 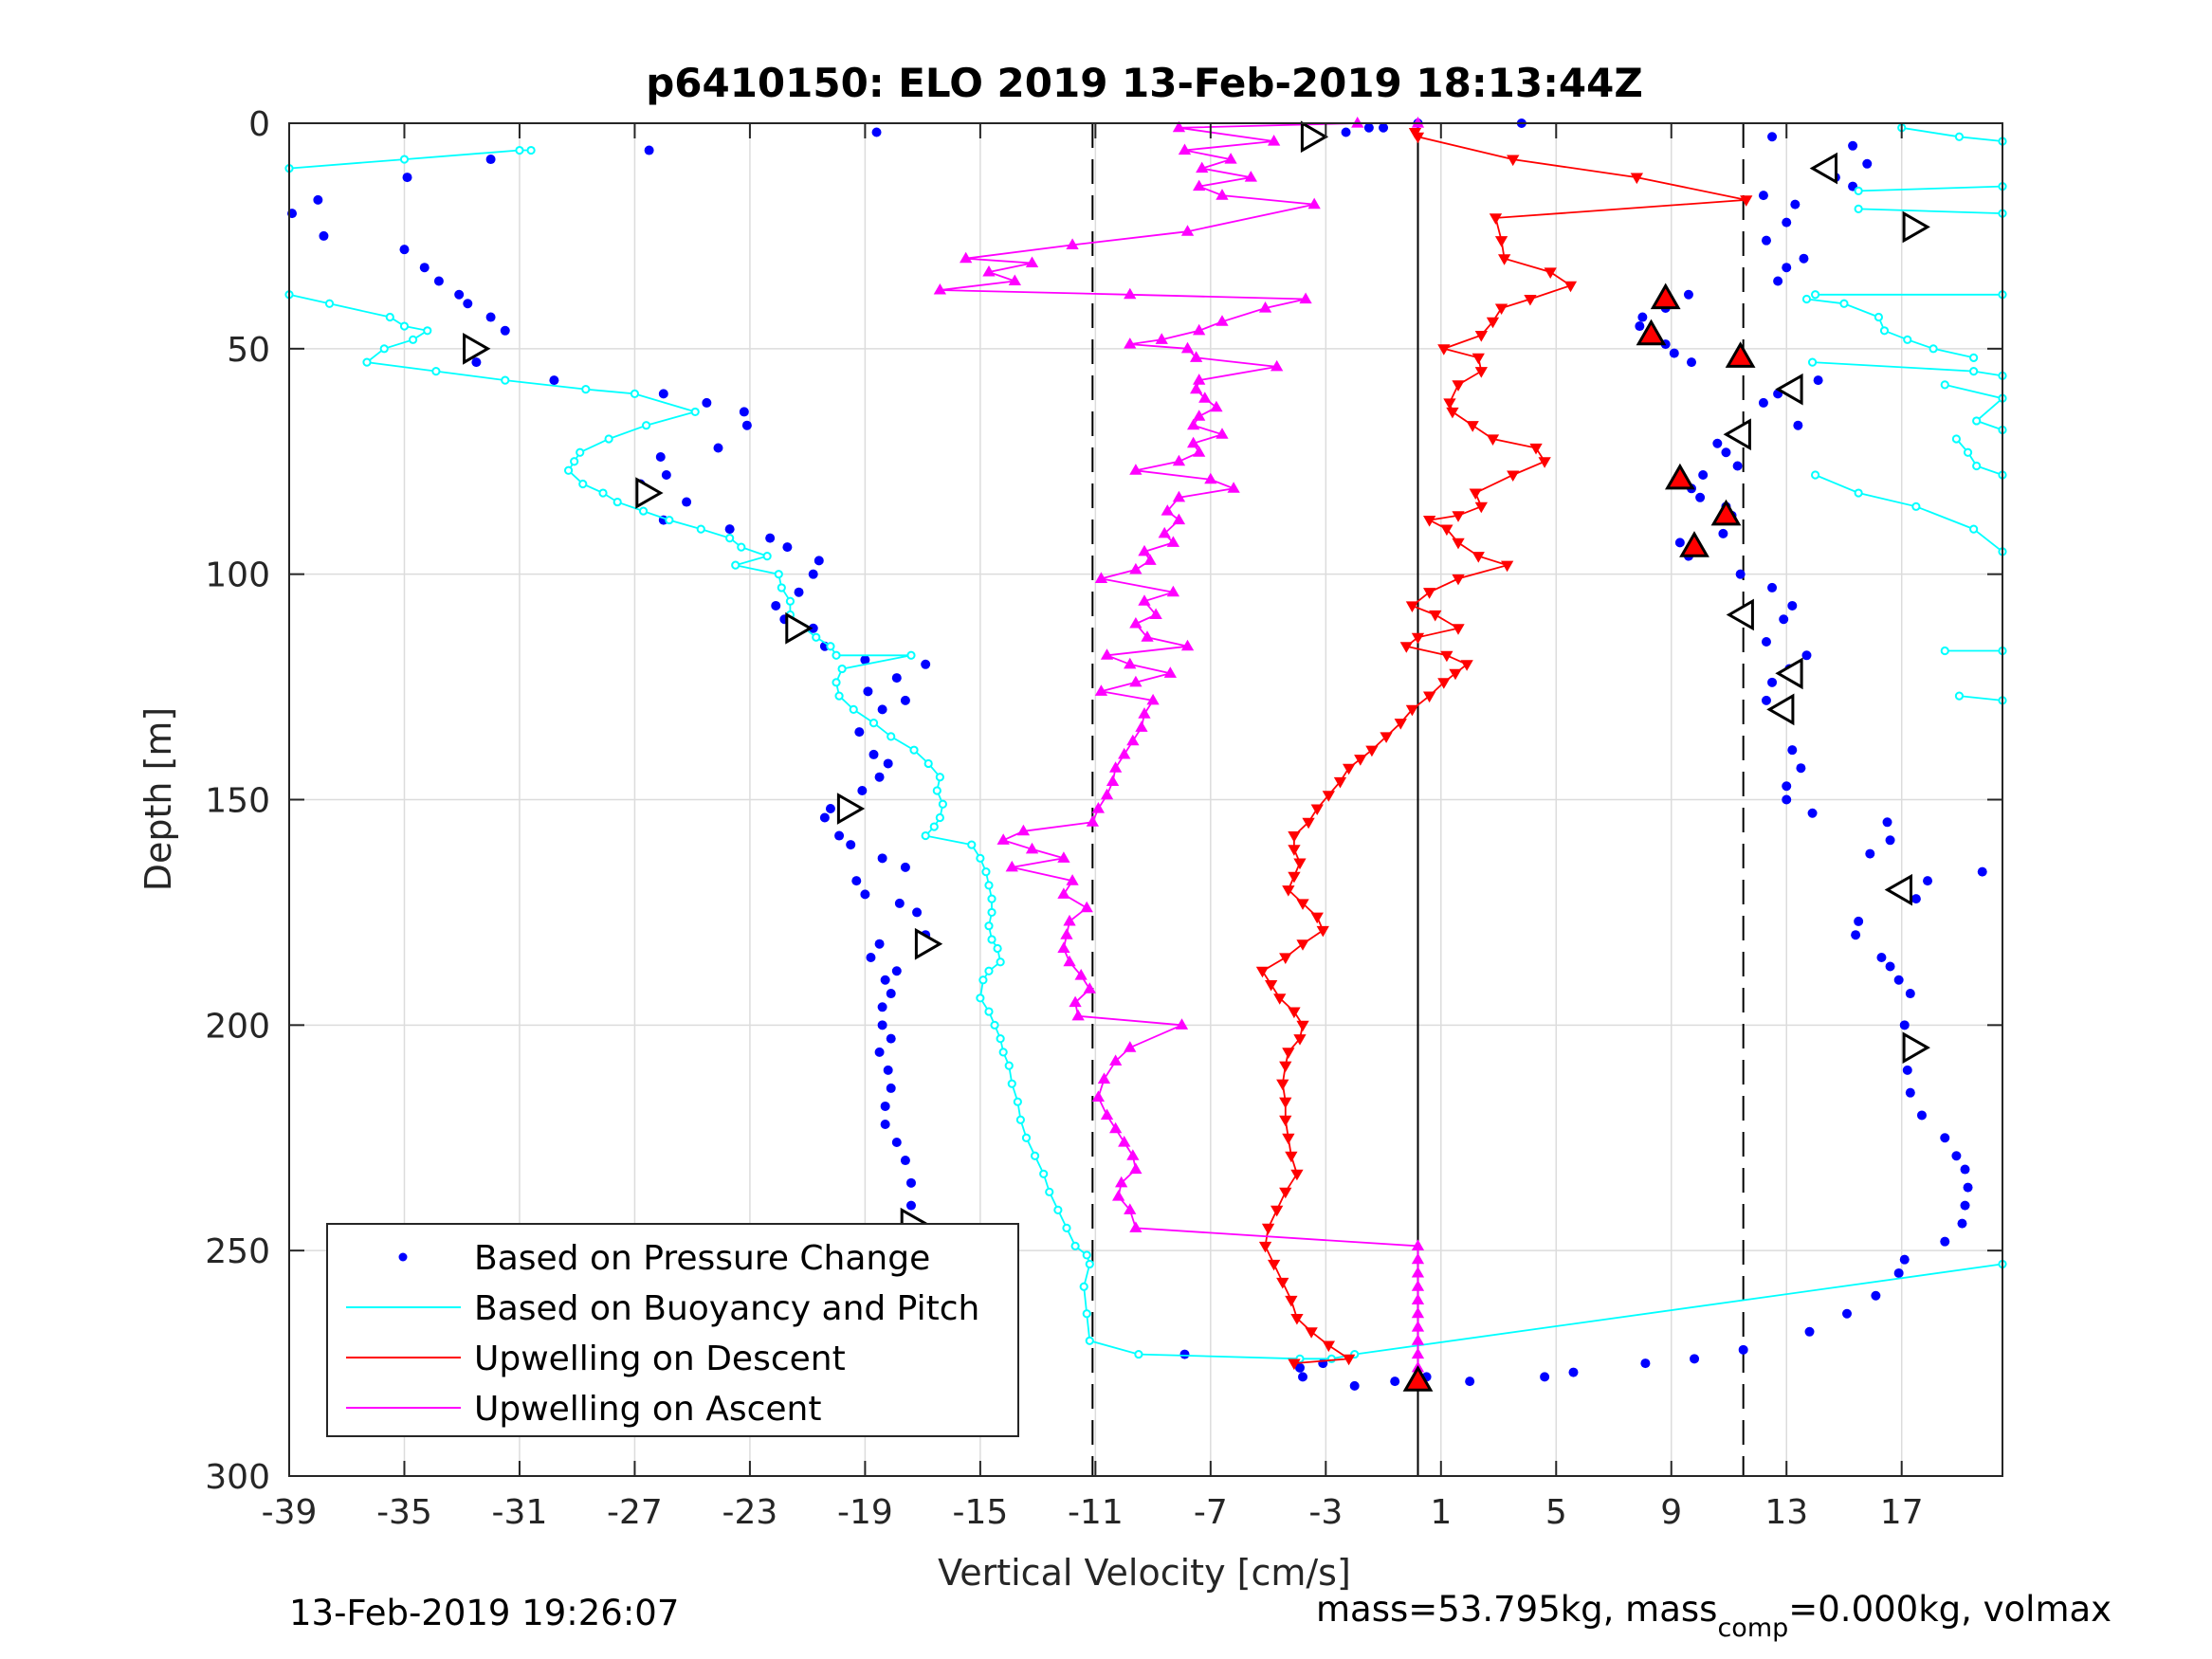 What do you see at coordinates (1441, 1512) in the screenshot?
I see `x-tick-label: 1` at bounding box center [1441, 1512].